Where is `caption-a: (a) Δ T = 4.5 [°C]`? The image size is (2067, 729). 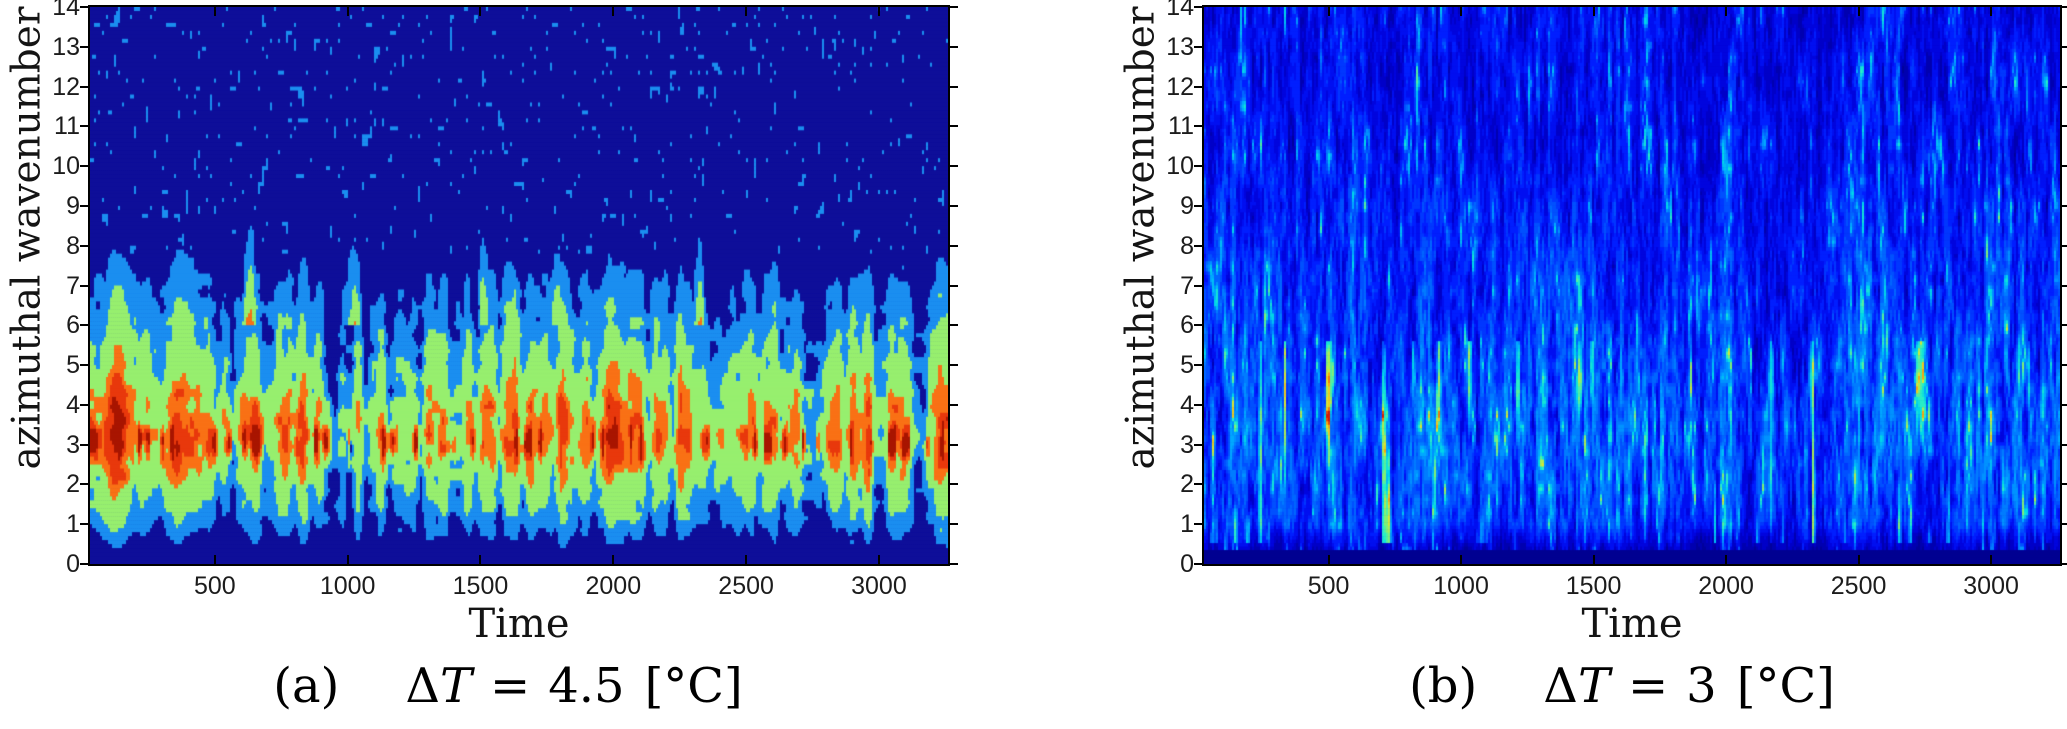 caption-a: (a) Δ T = 4.5 [°C] is located at coordinates (508, 686).